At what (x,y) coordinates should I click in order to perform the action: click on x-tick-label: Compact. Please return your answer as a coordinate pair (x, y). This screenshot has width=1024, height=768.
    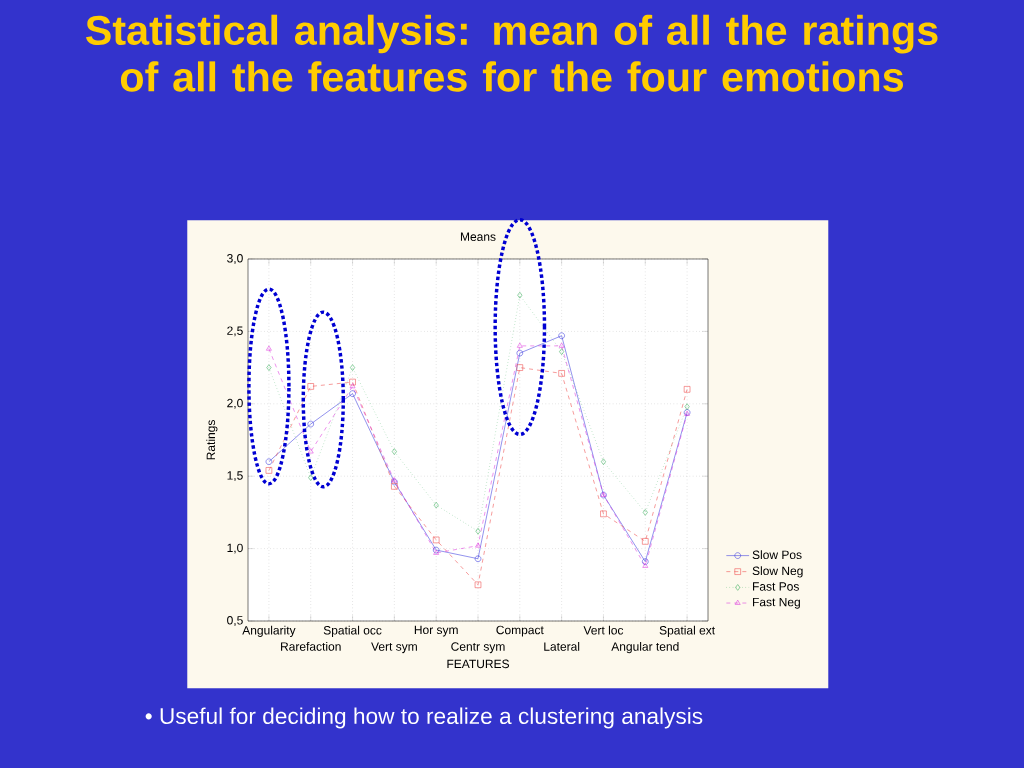
    Looking at the image, I should click on (520, 631).